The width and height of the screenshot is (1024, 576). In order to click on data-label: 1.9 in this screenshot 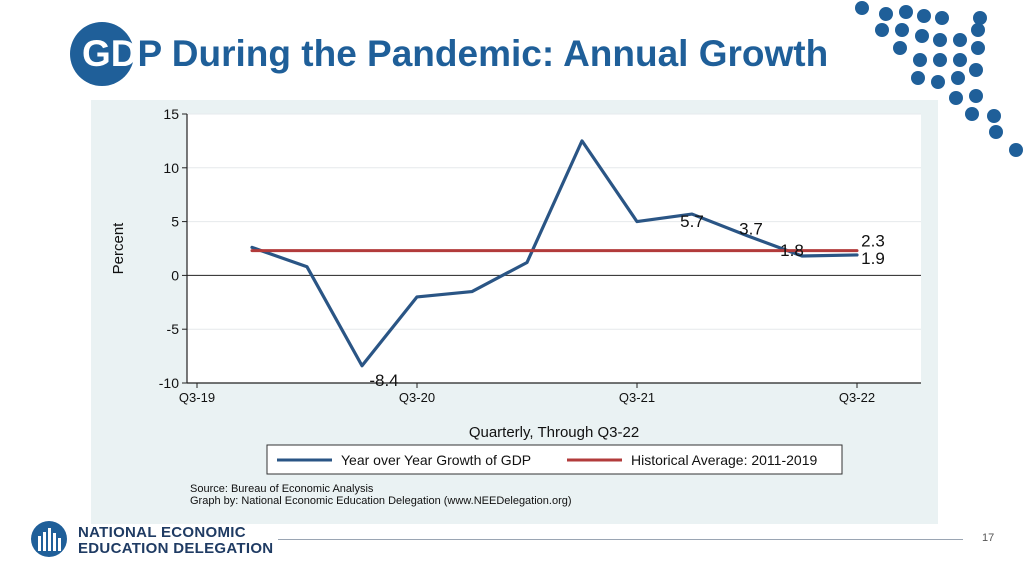, I will do `click(873, 258)`.